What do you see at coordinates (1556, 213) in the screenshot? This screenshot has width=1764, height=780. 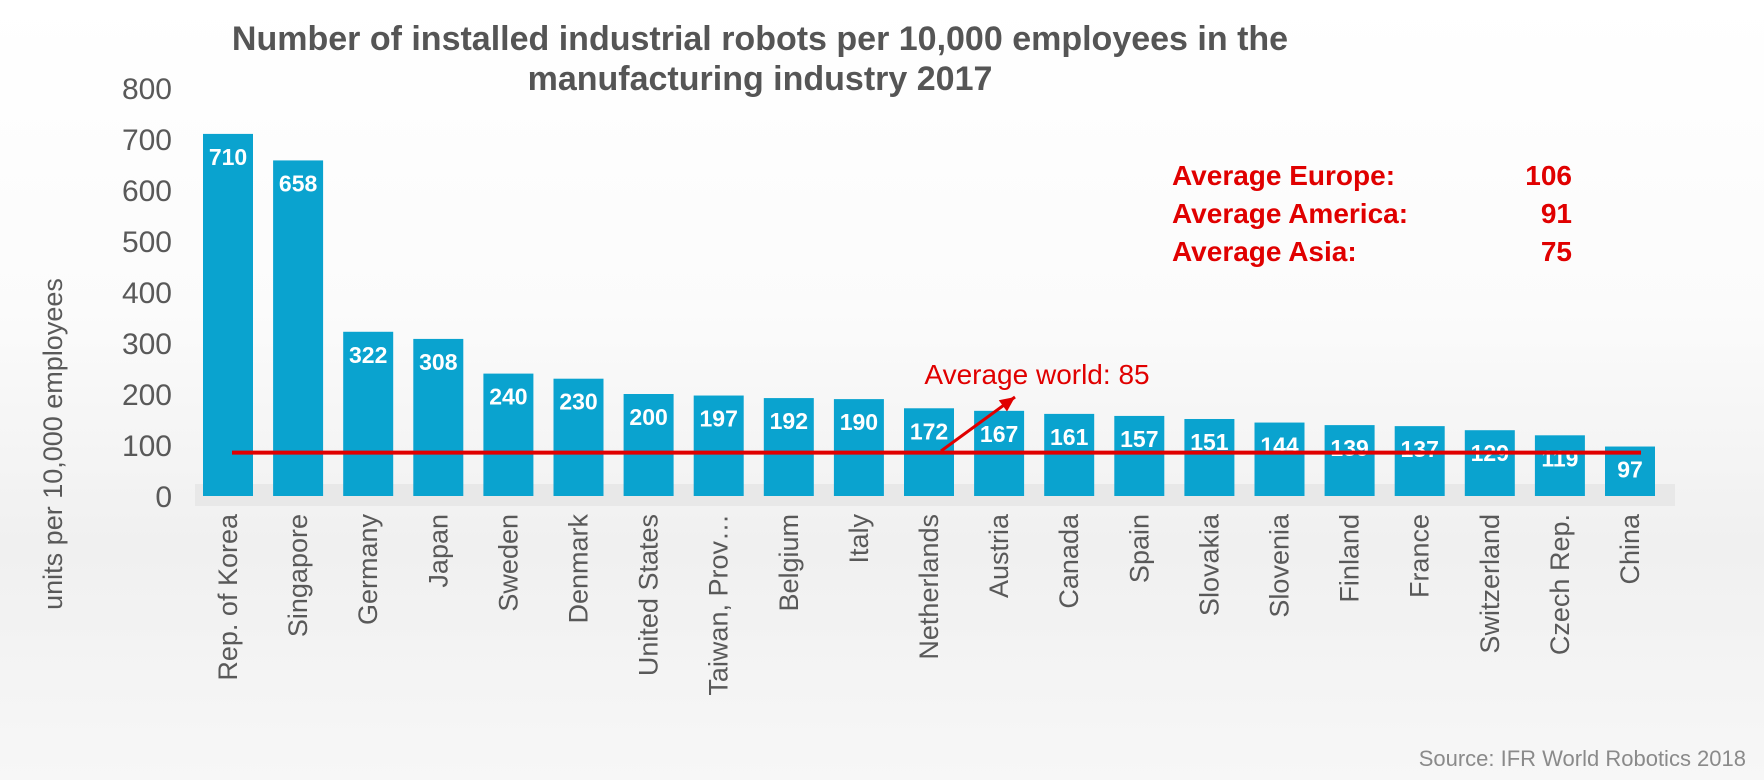 I see `average-america-value: 91` at bounding box center [1556, 213].